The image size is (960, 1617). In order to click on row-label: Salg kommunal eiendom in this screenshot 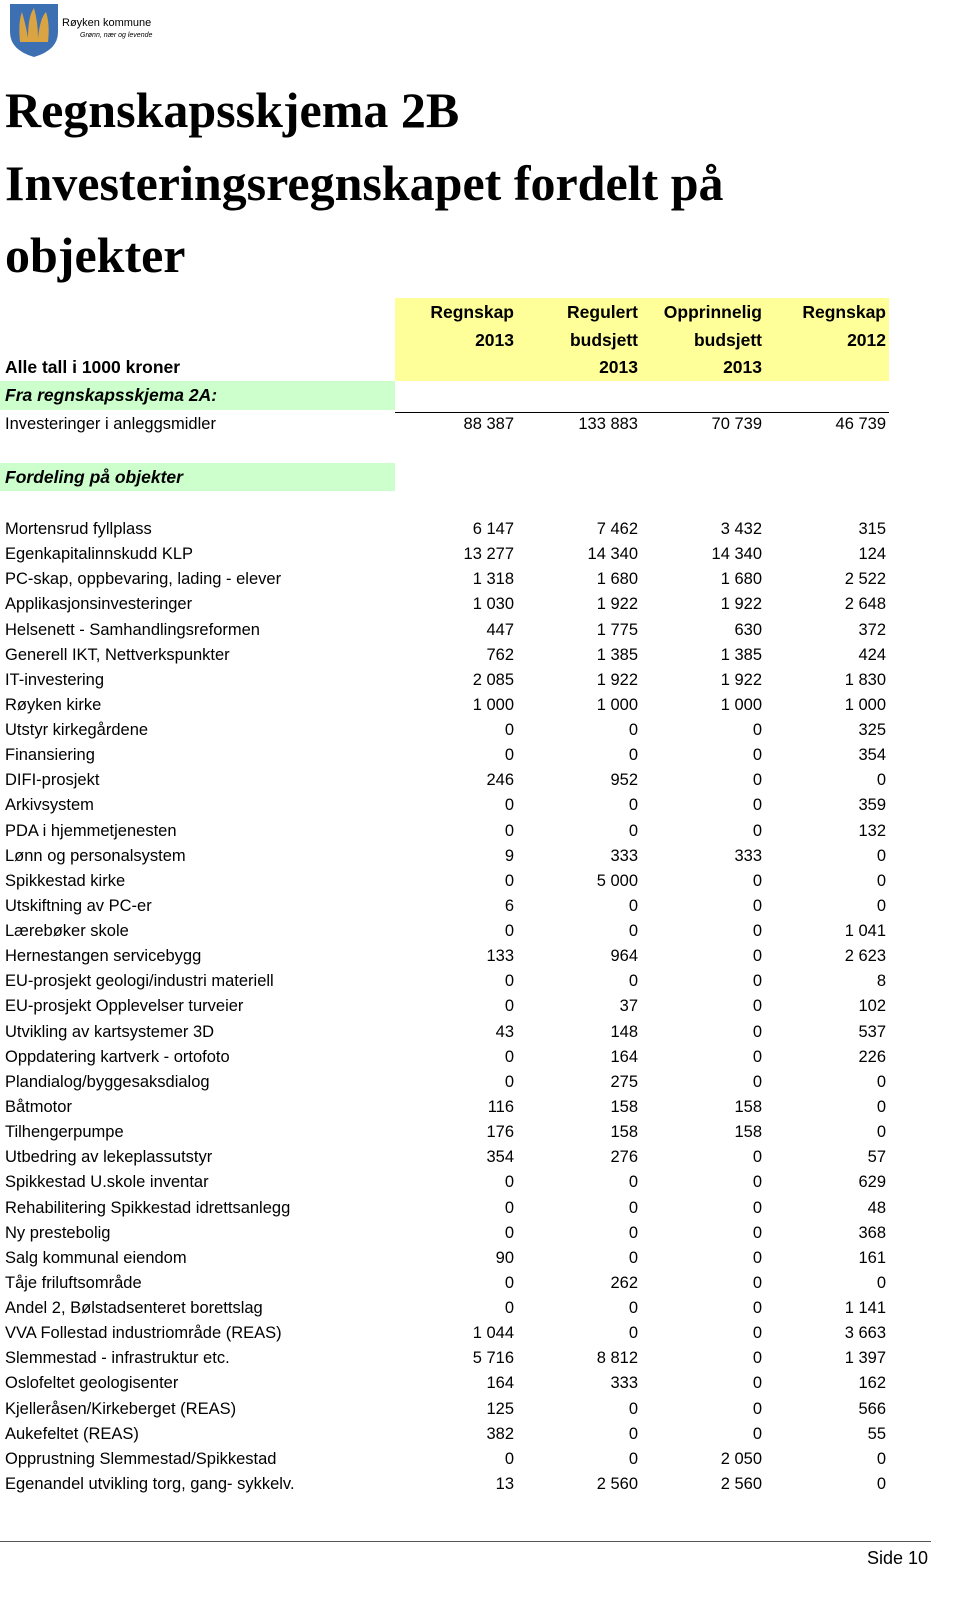, I will do `click(96, 1257)`.